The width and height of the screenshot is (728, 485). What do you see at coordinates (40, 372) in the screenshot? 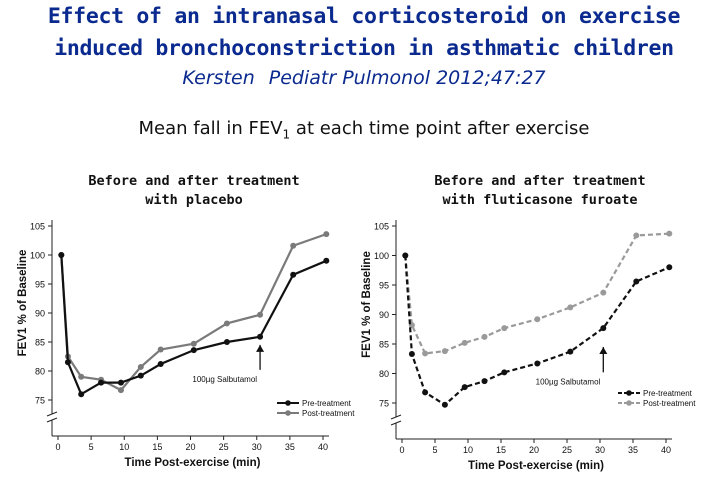
I see `left-y-tick-label: 80` at bounding box center [40, 372].